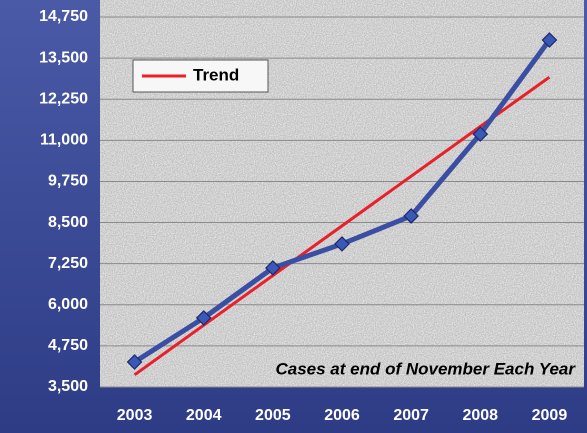 This screenshot has width=587, height=433. Describe the element at coordinates (411, 415) in the screenshot. I see `x-tick-label: 2007` at that location.